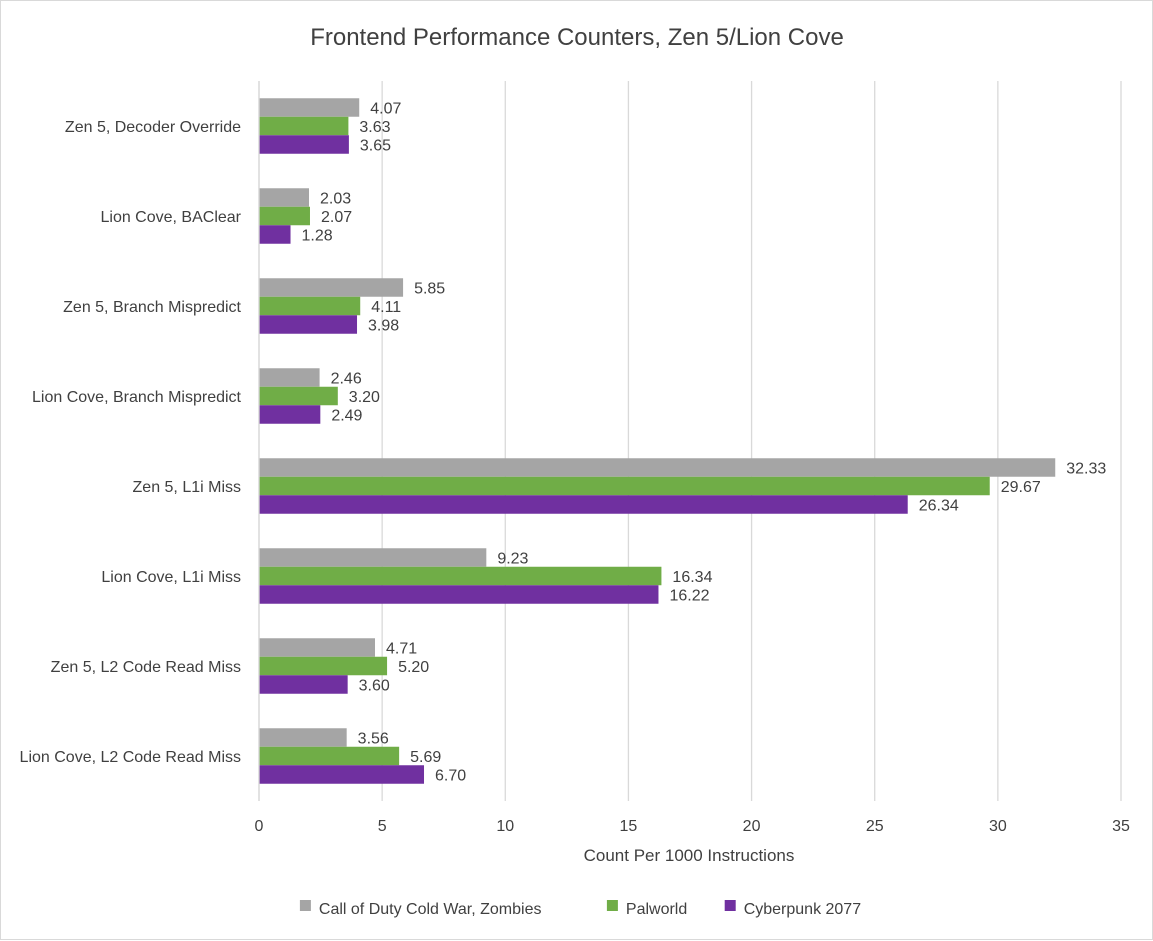  I want to click on x-tick-label: 20, so click(752, 826).